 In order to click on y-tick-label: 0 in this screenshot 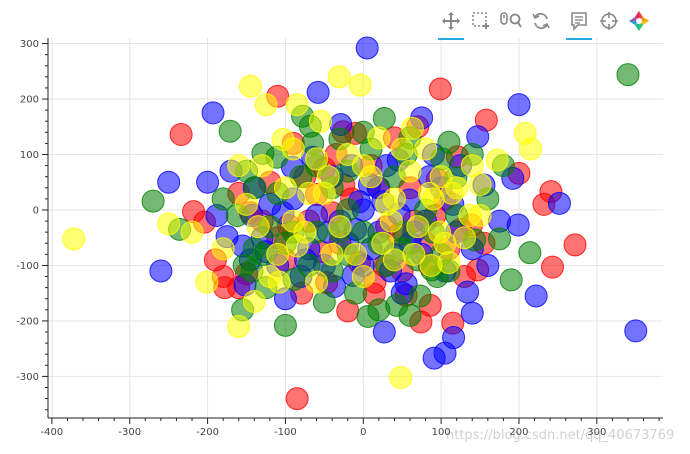, I will do `click(36, 210)`.